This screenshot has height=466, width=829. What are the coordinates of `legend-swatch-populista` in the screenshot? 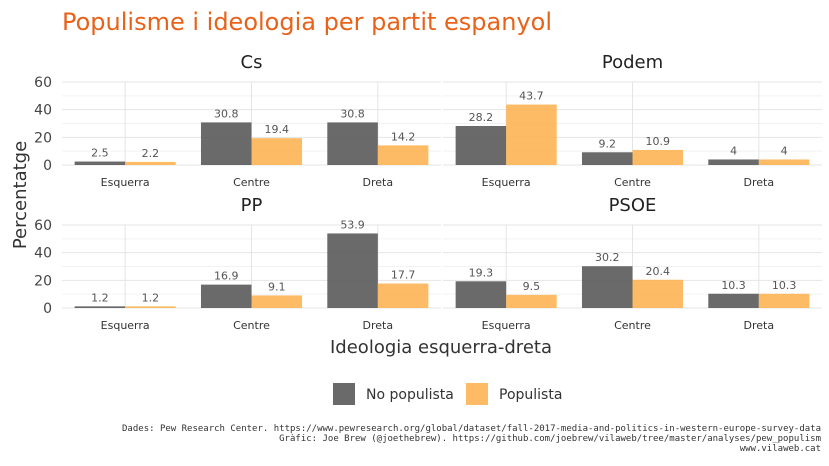 It's located at (477, 394).